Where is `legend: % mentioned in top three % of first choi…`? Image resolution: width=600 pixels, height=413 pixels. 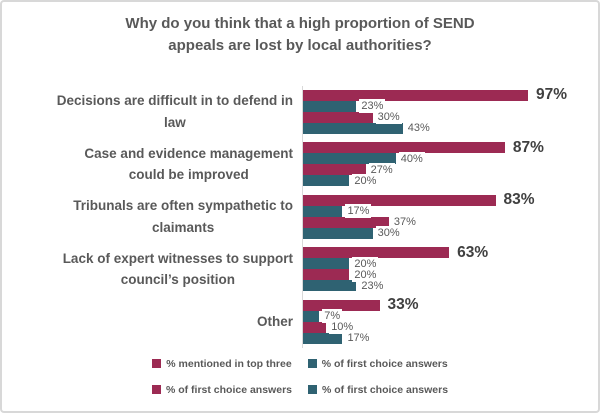 legend: % mentioned in top three % of first choi… is located at coordinates (300, 376).